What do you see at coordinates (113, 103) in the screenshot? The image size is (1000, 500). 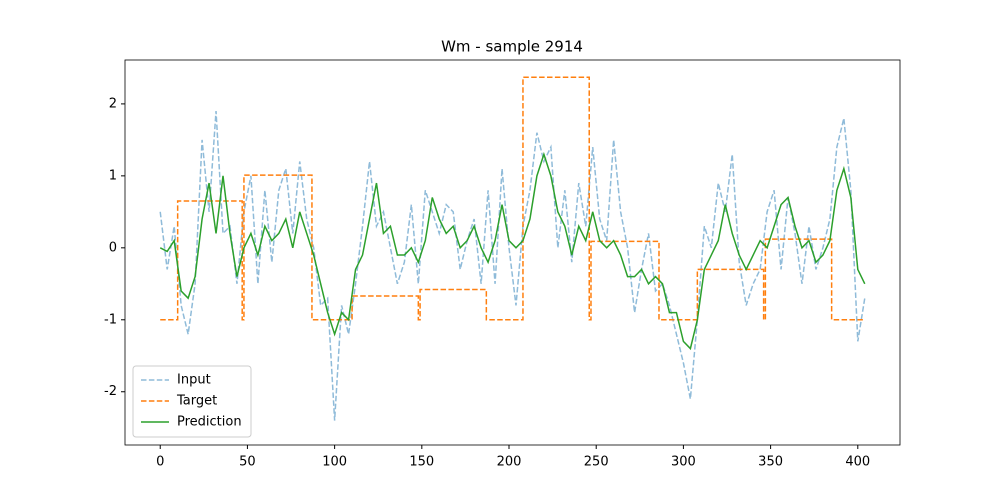 I see `y-tick-label: 2` at bounding box center [113, 103].